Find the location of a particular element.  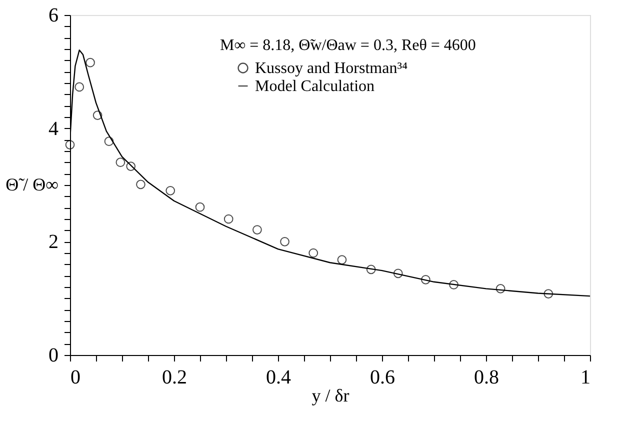

y-tick-label: 6 is located at coordinates (53, 15).